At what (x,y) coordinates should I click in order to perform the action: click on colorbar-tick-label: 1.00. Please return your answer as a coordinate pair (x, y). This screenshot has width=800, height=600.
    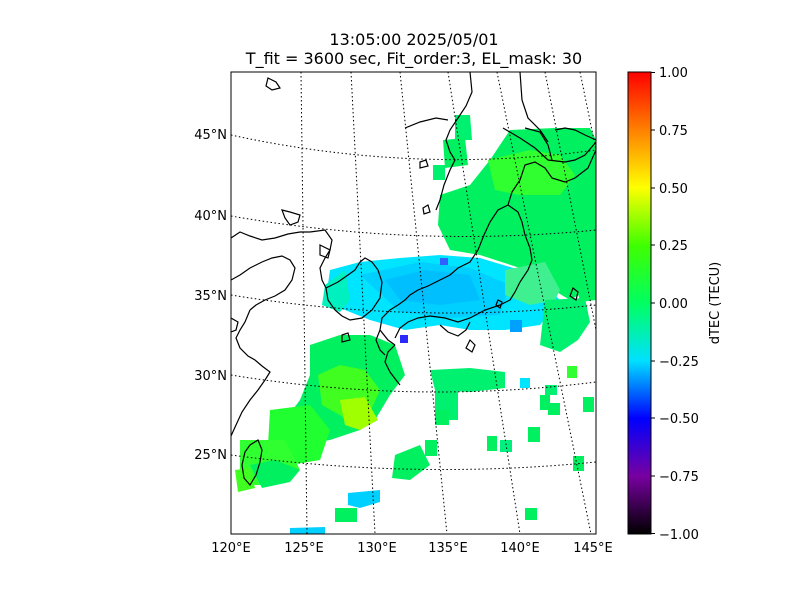
    Looking at the image, I should click on (673, 73).